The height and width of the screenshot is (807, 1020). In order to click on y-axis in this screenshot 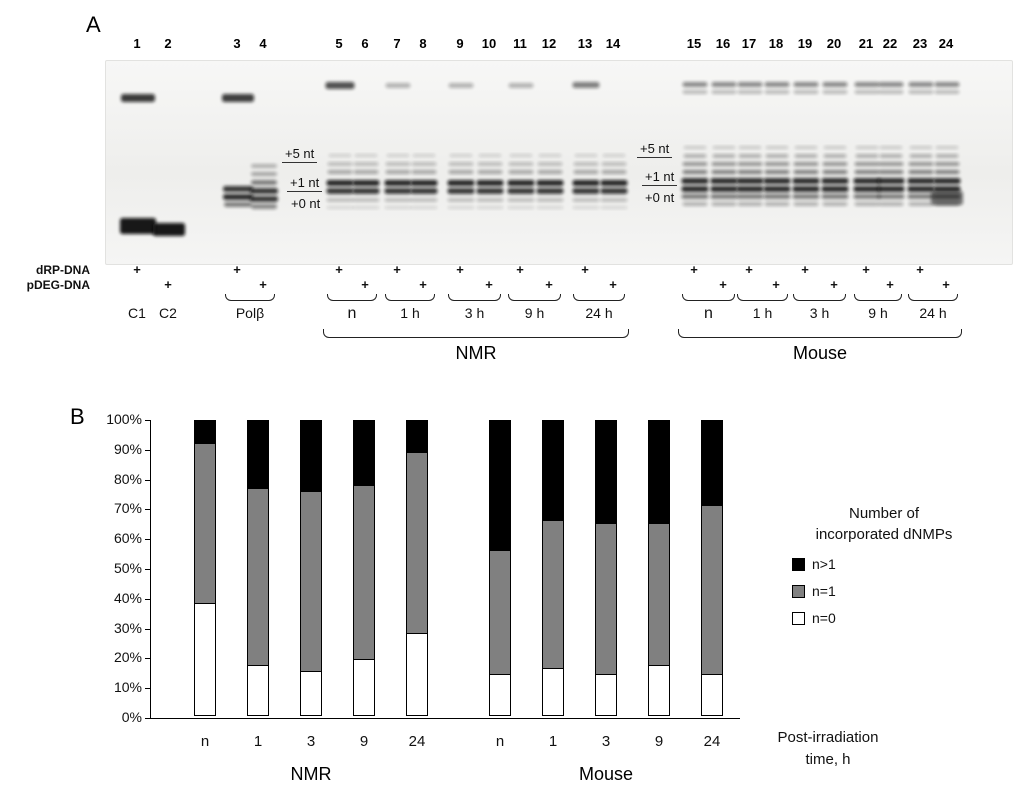, I will do `click(150, 569)`.